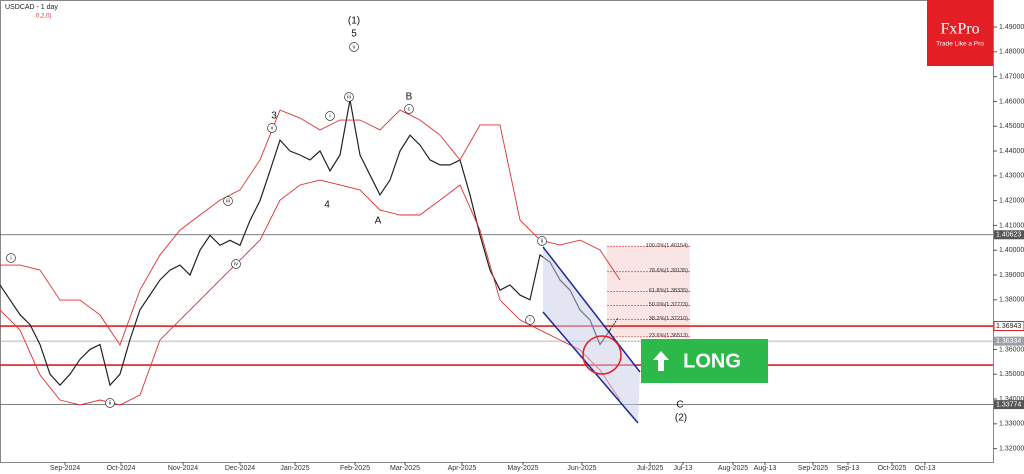 The image size is (1024, 474). Describe the element at coordinates (681, 418) in the screenshot. I see `wave-label: (2)` at that location.